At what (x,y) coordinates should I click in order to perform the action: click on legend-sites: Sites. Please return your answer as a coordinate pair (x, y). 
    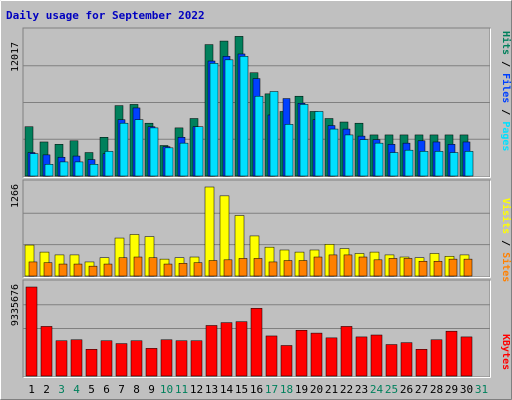
    Looking at the image, I should click on (506, 267).